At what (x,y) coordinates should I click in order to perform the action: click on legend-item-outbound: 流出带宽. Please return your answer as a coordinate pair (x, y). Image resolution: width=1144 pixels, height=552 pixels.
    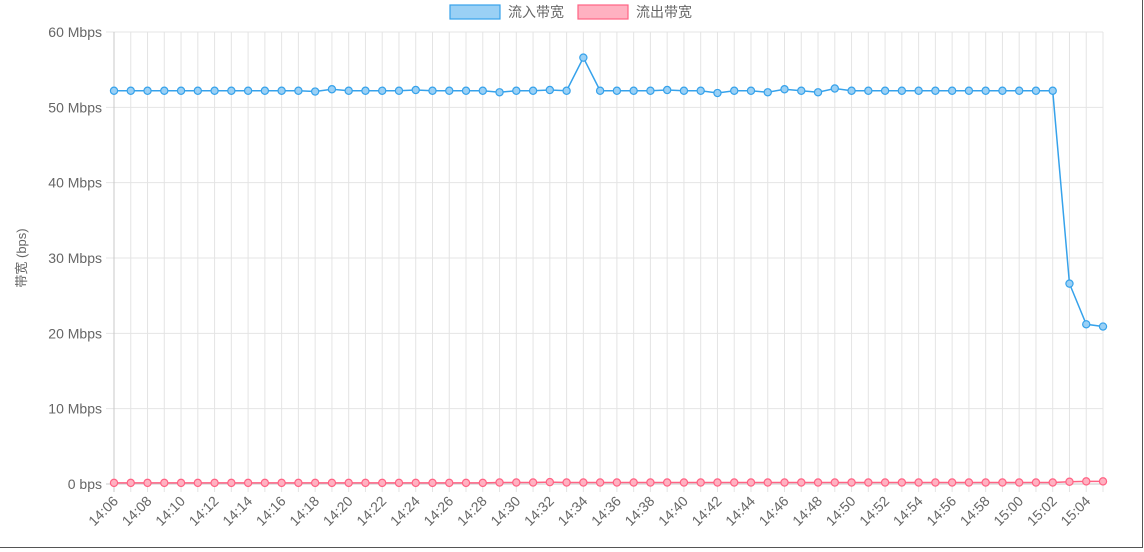
    Looking at the image, I should click on (634, 12).